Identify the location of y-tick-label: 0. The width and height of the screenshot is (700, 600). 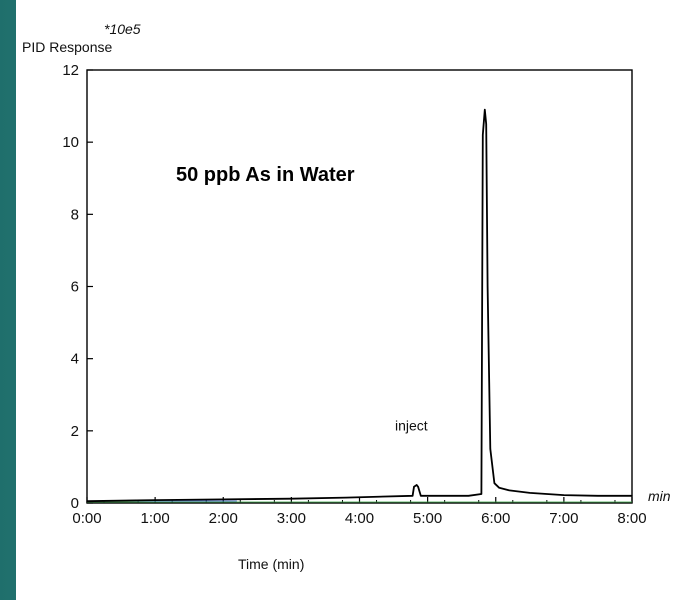
(75, 503).